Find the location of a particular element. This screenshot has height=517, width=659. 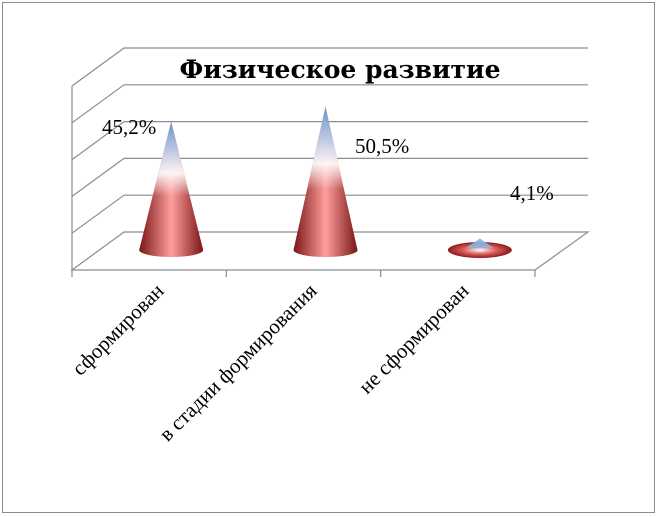

category-label: не сформирован is located at coordinates (414, 339).